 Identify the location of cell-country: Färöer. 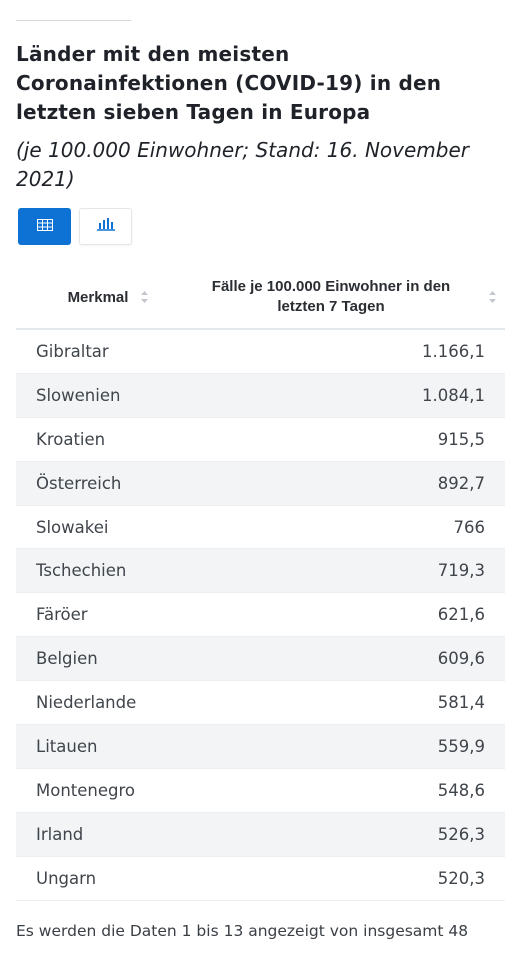
(62, 615).